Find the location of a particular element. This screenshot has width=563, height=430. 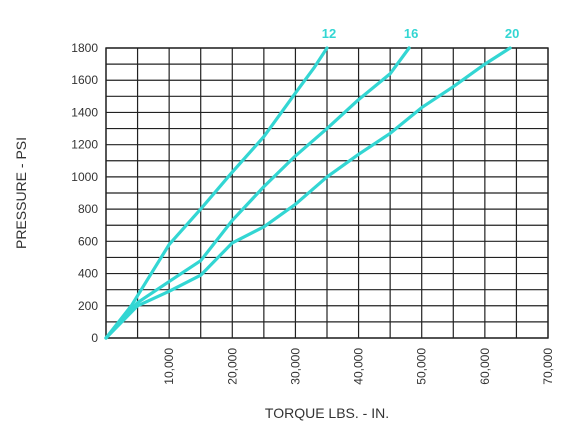

x-tick-label: 30,000 is located at coordinates (295, 366).